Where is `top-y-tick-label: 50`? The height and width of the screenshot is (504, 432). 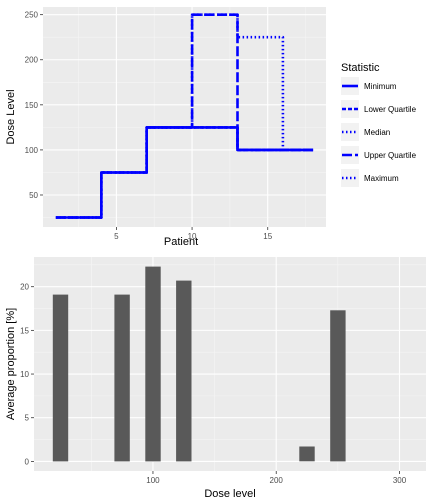 top-y-tick-label: 50 is located at coordinates (33, 195).